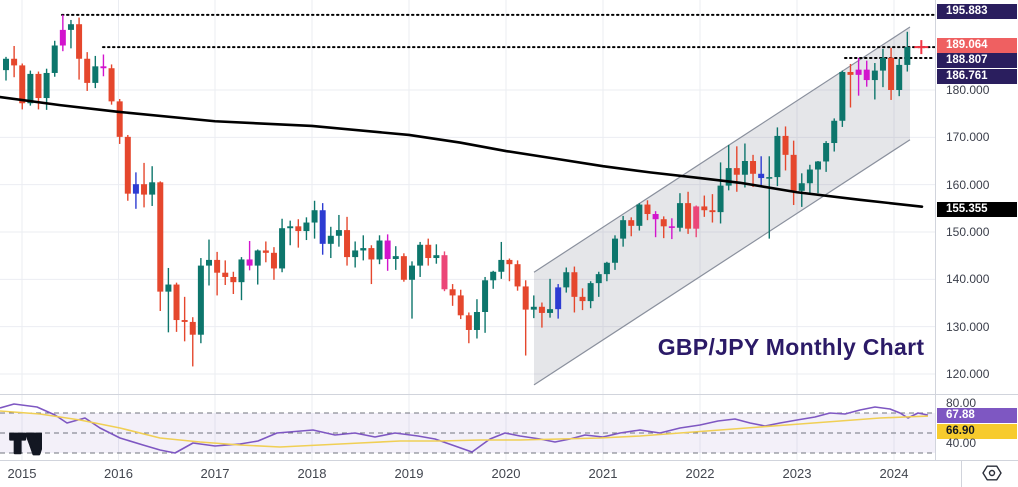  What do you see at coordinates (480, 473) in the screenshot?
I see `time-axis` at bounding box center [480, 473].